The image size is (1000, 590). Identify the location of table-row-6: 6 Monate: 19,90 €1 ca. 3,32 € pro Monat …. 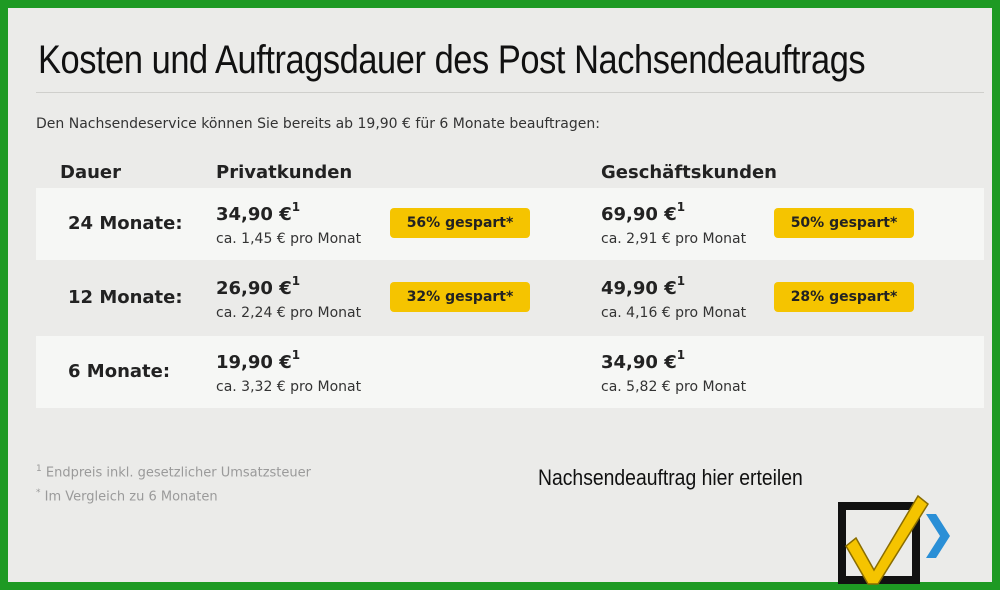
(510, 372).